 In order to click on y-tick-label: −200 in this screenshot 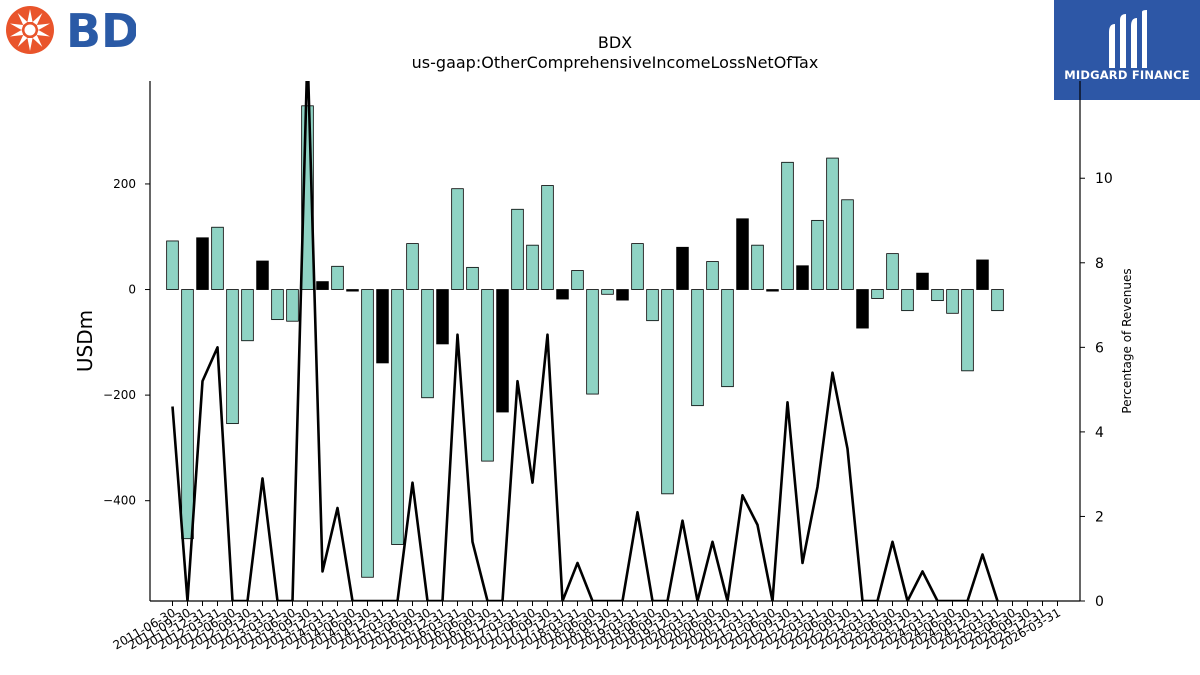, I will do `click(119, 395)`.